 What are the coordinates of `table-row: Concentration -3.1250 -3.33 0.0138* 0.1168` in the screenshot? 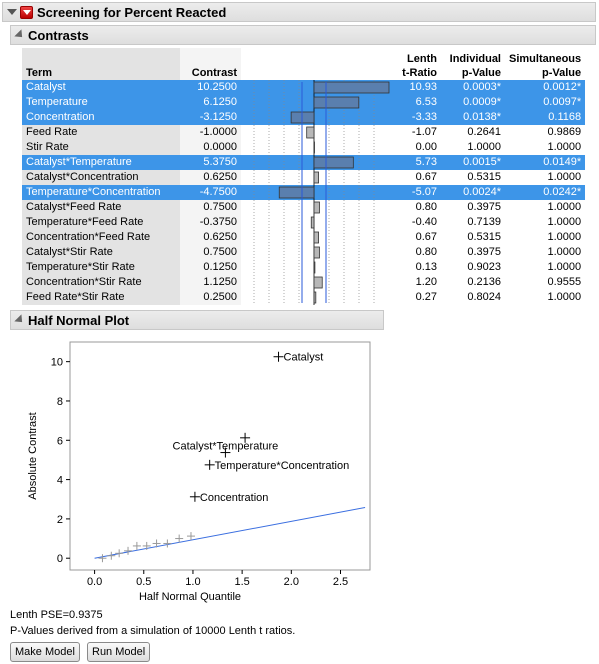 It's located at (304, 117).